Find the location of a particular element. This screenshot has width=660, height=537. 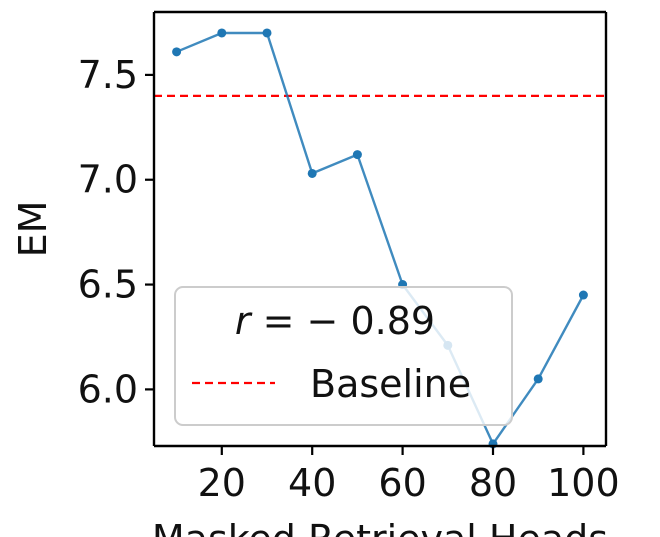

y-tick-label: 7.5 is located at coordinates (108, 75).